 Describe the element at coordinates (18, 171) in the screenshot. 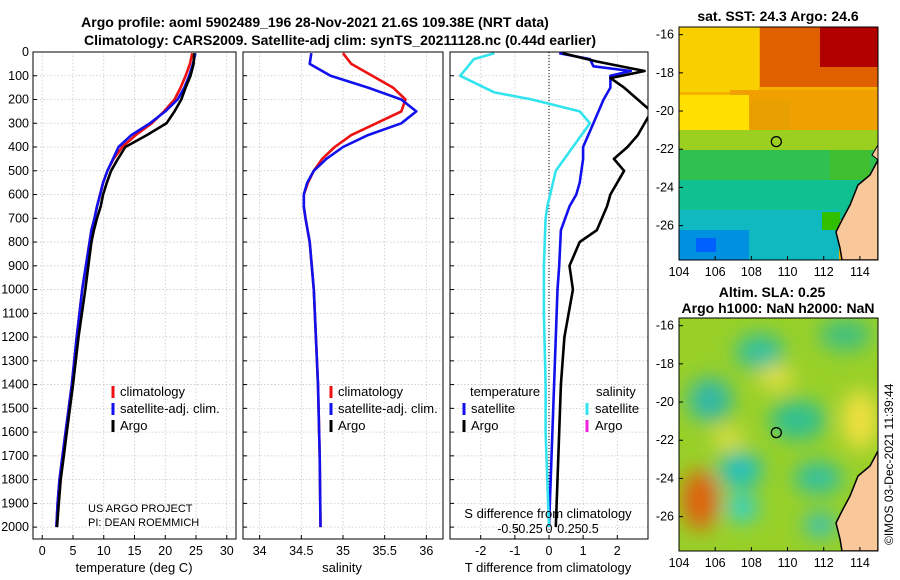

I see `y-tick-label: 500` at that location.